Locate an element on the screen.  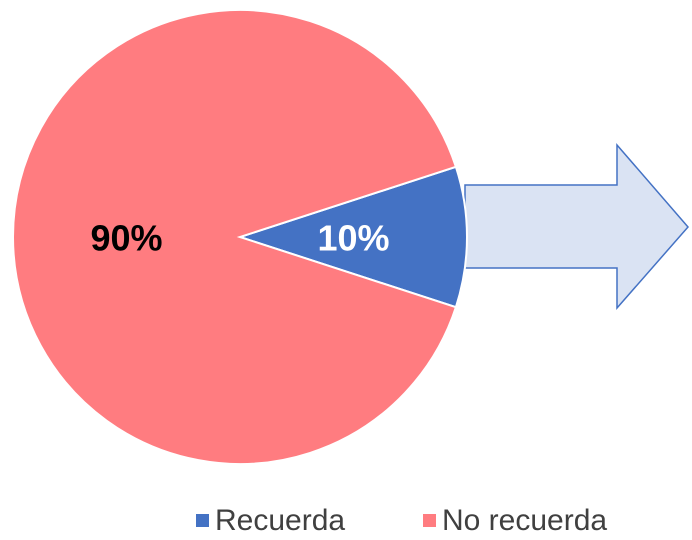
data-label: 10% is located at coordinates (353, 238).